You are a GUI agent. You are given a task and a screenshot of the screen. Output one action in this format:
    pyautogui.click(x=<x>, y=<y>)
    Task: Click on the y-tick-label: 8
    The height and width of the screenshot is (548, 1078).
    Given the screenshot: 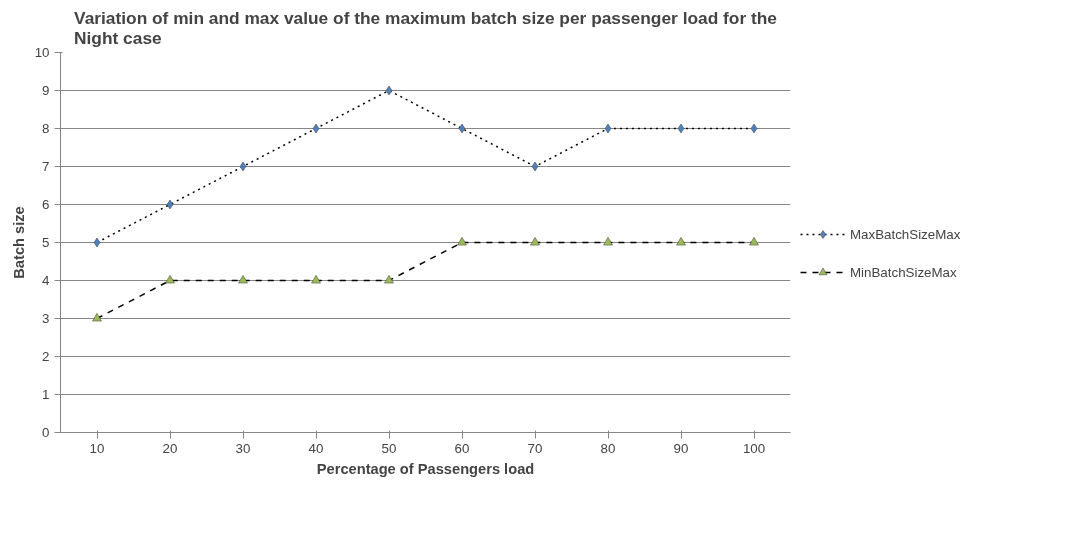 What is the action you would take?
    pyautogui.click(x=46, y=128)
    